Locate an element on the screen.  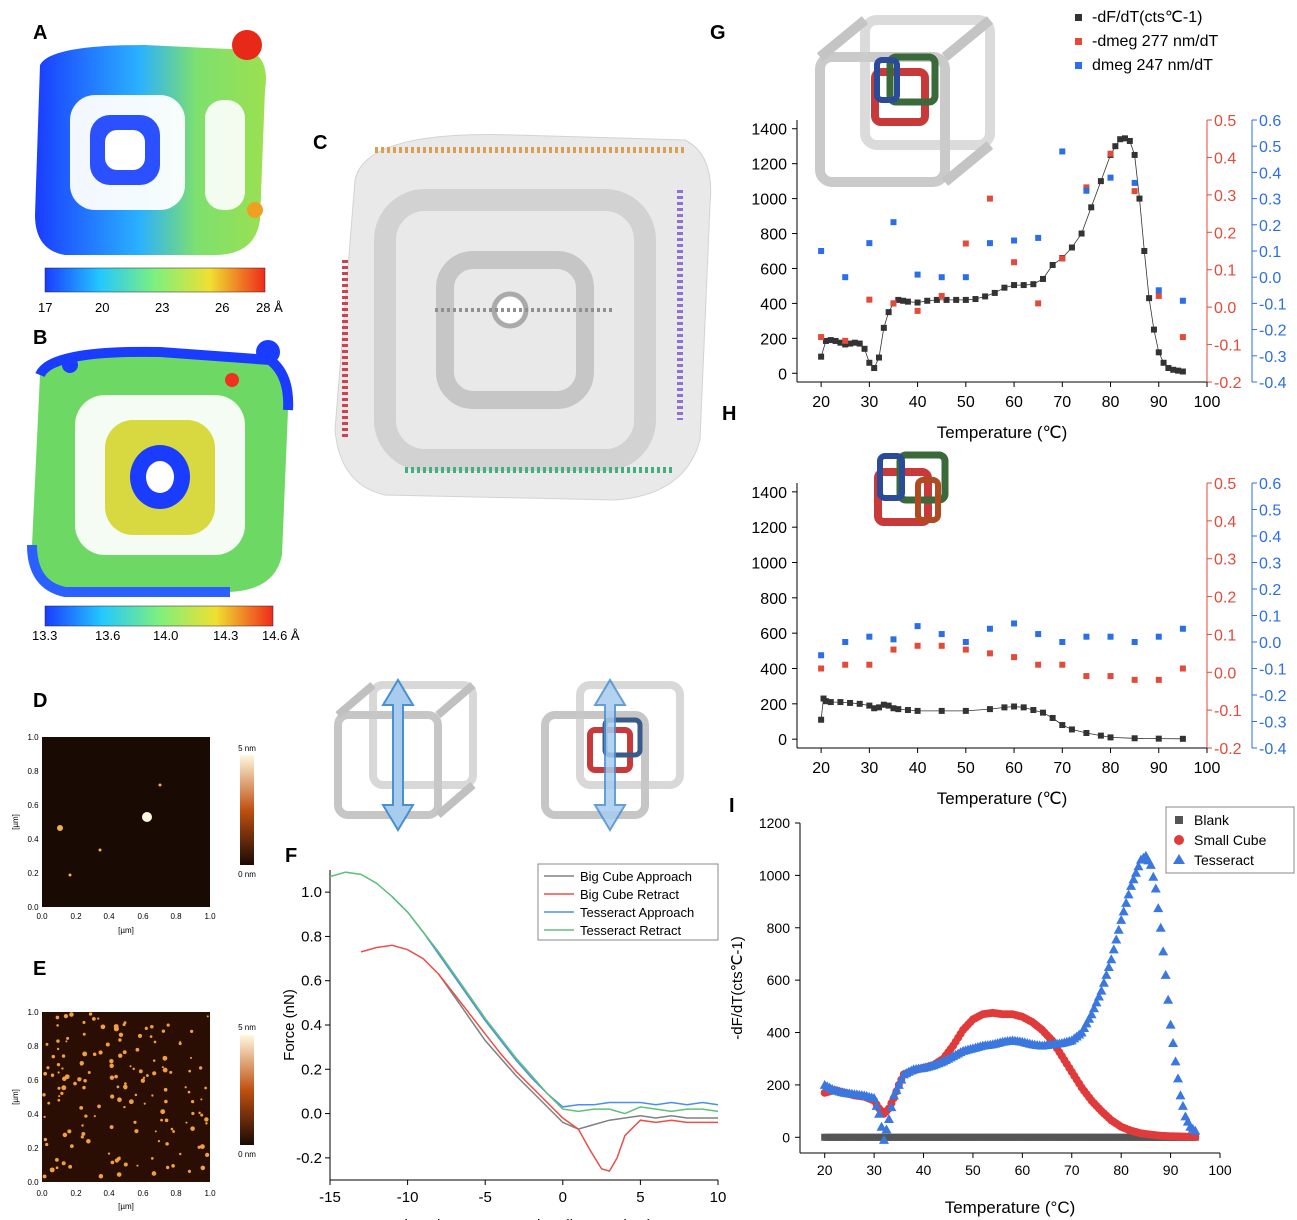
y2-tick-label: 0.3 is located at coordinates (1225, 196).